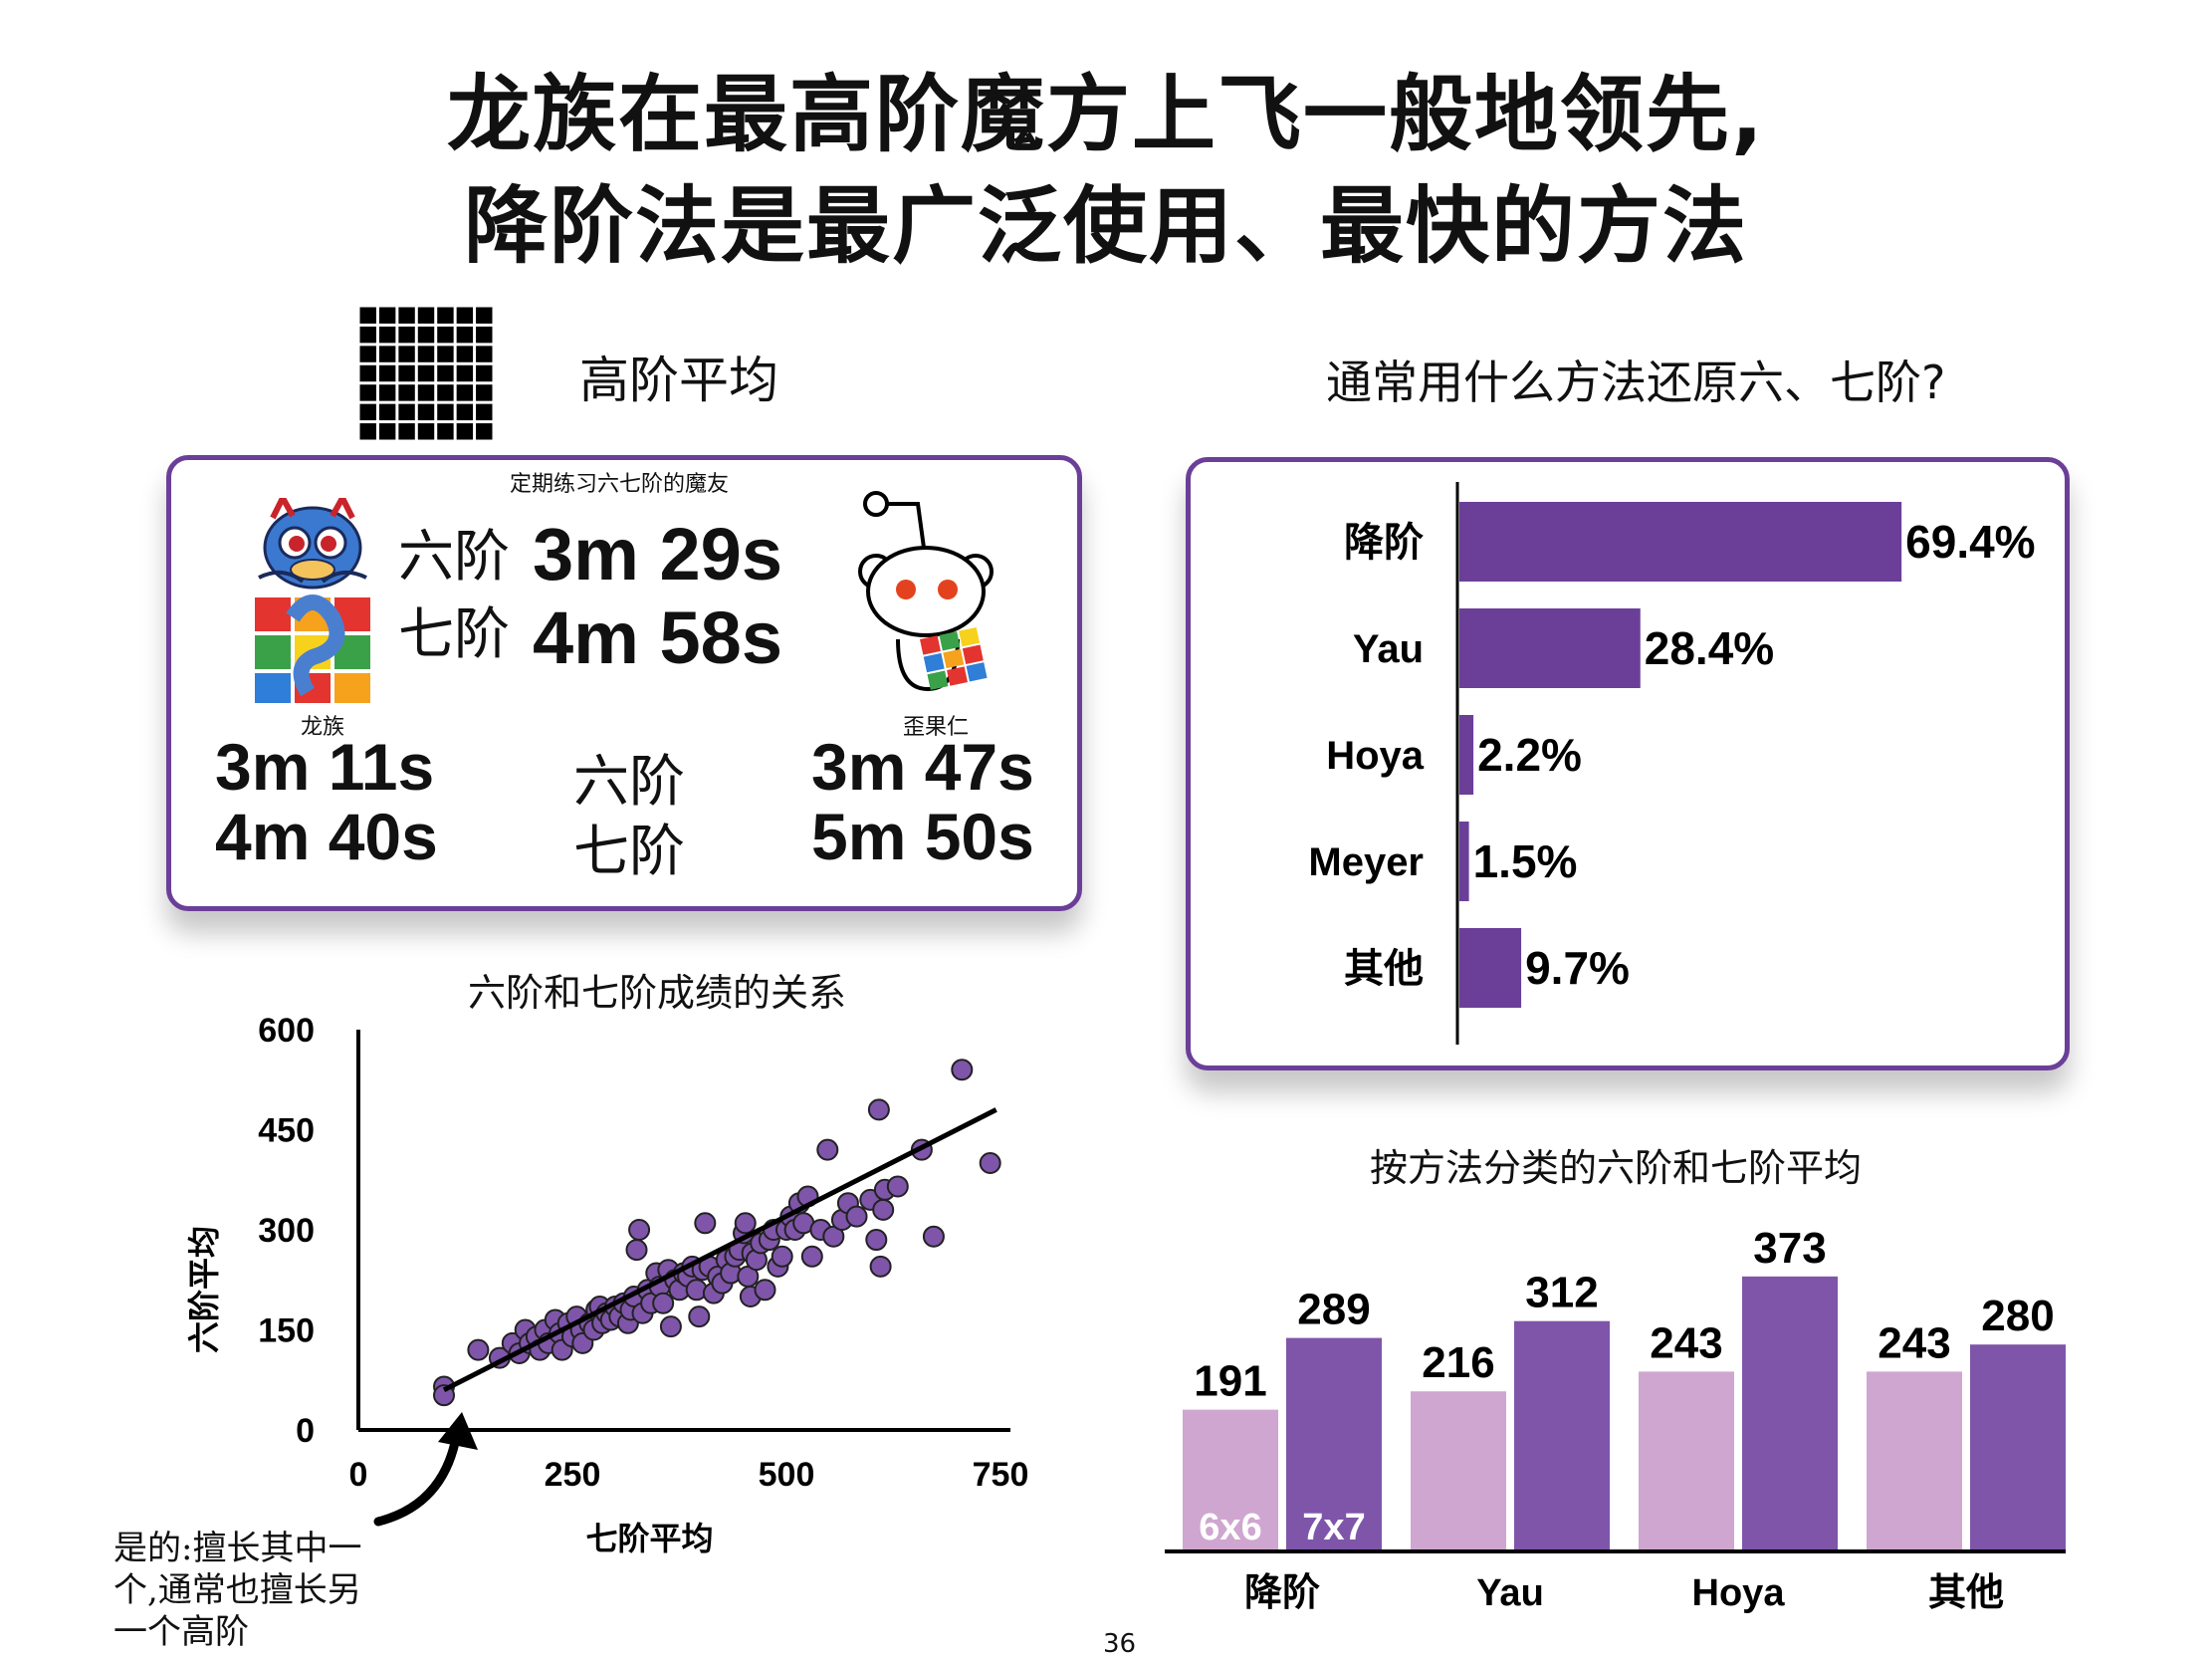 The width and height of the screenshot is (2212, 1659). I want to click on 7x7-grid-icon, so click(426, 375).